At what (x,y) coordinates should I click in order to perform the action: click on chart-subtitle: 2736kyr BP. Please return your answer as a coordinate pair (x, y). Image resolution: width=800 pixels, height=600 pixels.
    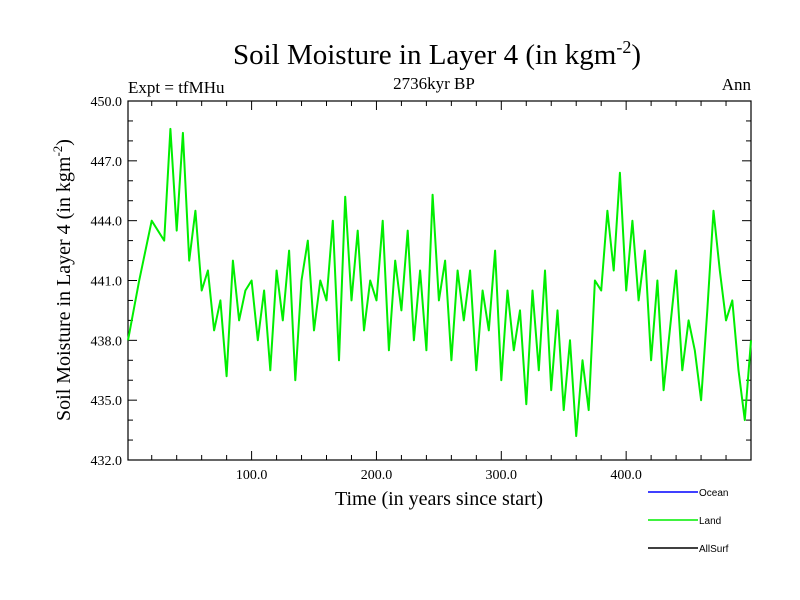
    Looking at the image, I should click on (434, 83).